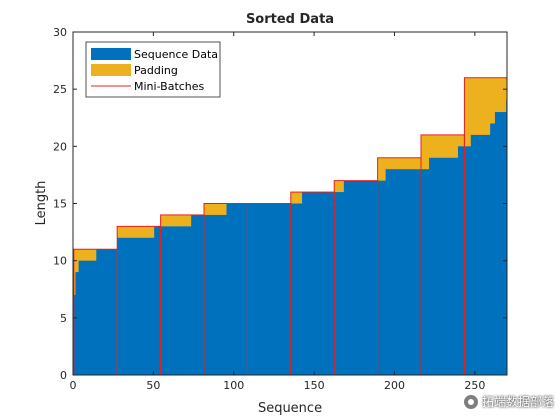 This screenshot has height=420, width=560. What do you see at coordinates (394, 385) in the screenshot?
I see `x-tick-label-4: 200` at bounding box center [394, 385].